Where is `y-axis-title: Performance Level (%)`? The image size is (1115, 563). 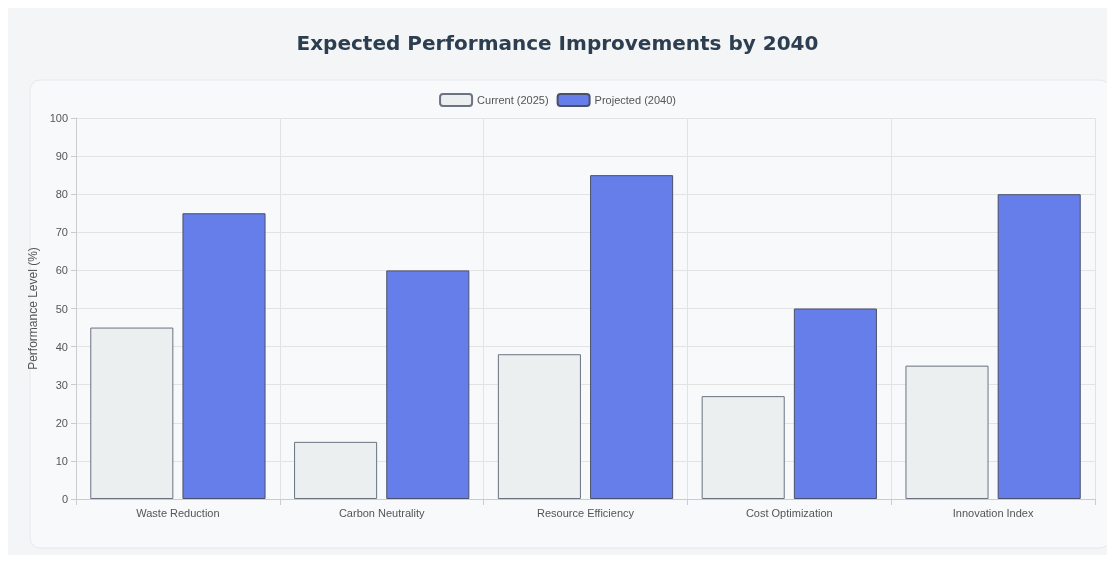 y-axis-title: Performance Level (%) is located at coordinates (32, 308).